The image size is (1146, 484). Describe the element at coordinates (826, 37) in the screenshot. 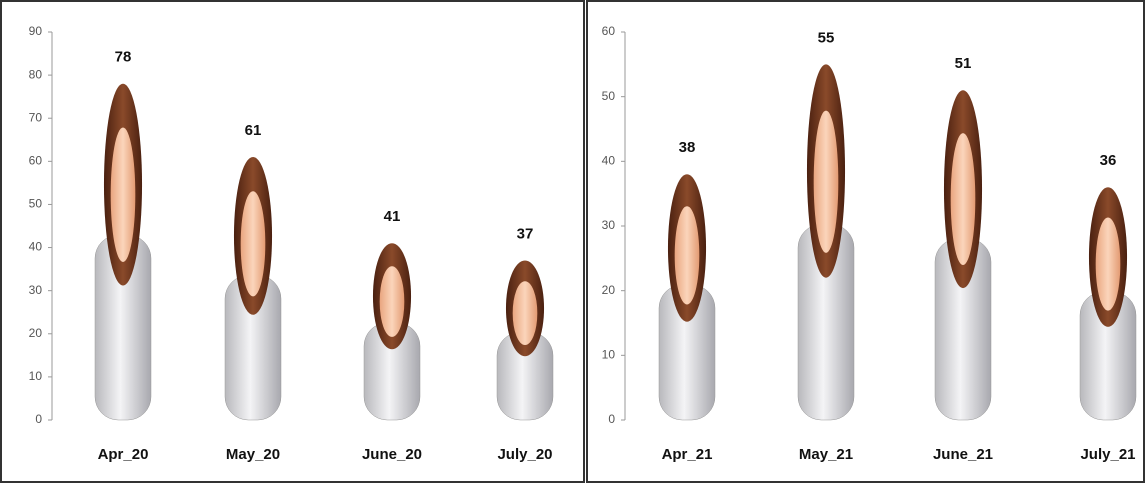

I see `data-label: 55` at that location.